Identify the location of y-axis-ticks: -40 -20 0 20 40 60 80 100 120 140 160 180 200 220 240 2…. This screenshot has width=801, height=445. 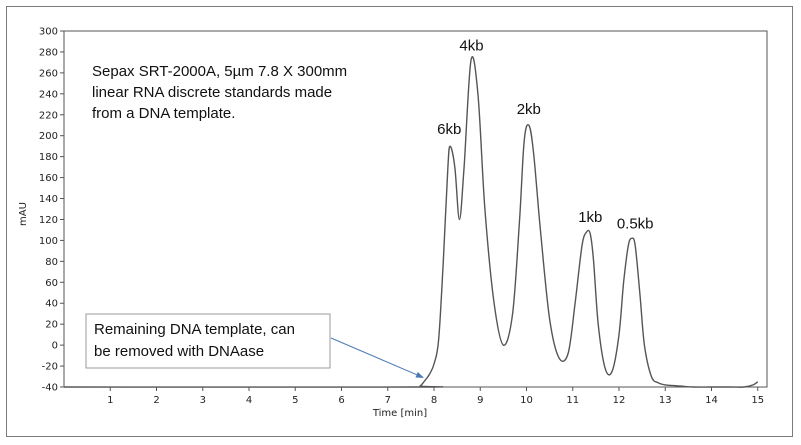
(51, 210).